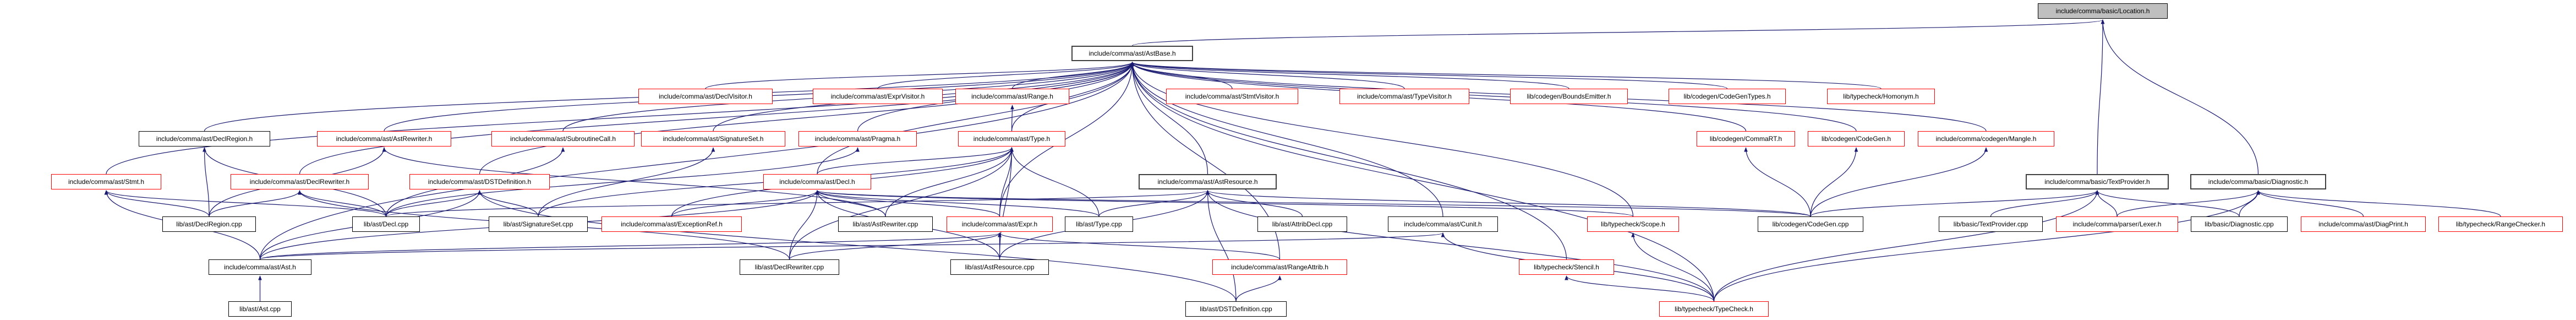  What do you see at coordinates (300, 181) in the screenshot?
I see `node-declrewriter-h: include/comma/ast/DeclRewriter.h` at bounding box center [300, 181].